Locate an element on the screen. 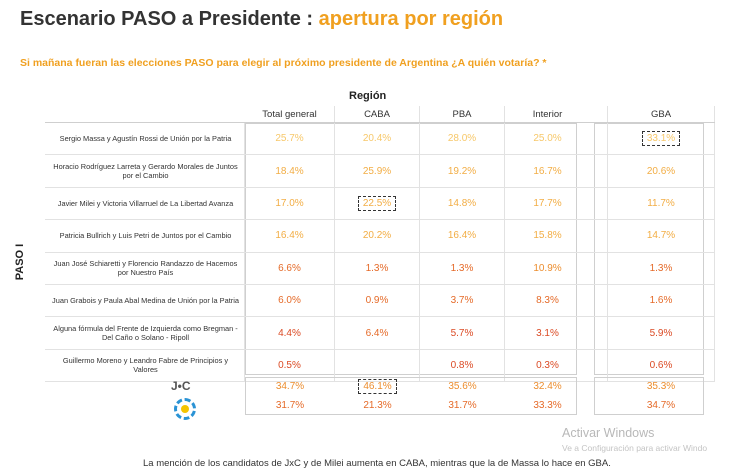 The image size is (730, 471). value-interior-cell: 17.7% is located at coordinates (547, 203).